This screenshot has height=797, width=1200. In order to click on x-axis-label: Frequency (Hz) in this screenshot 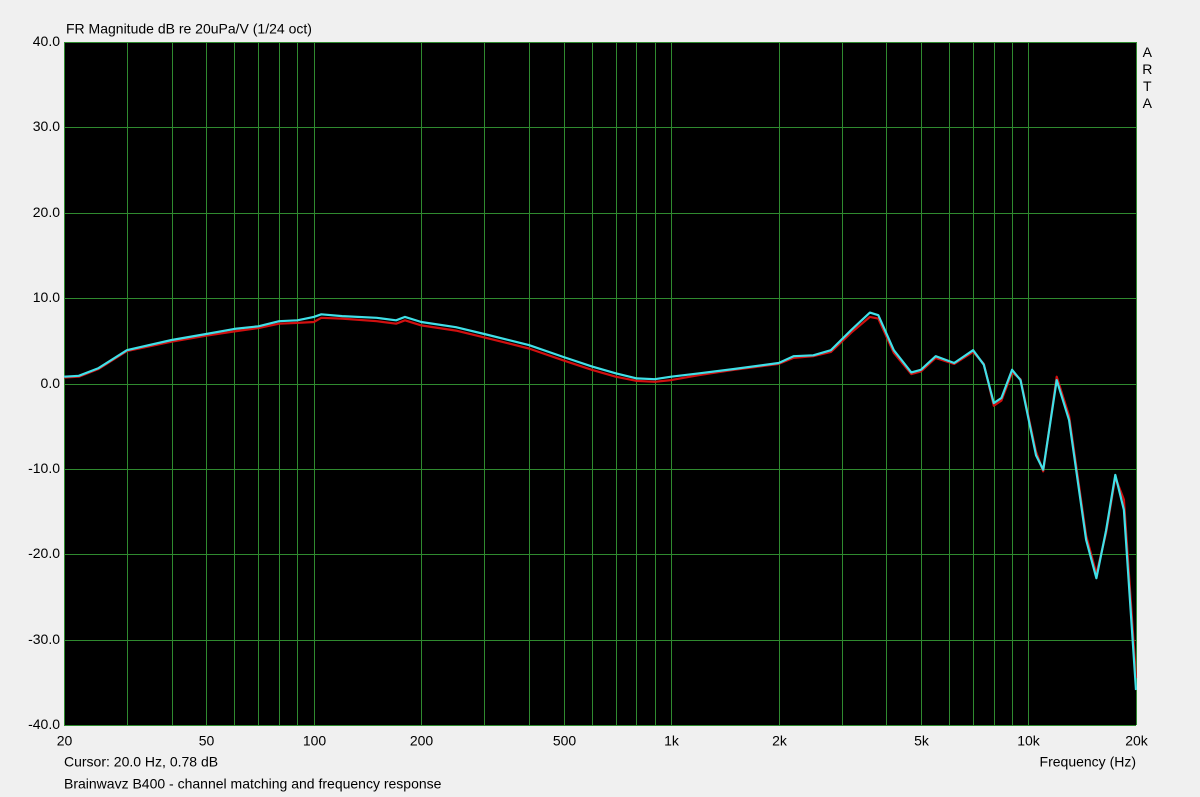, I will do `click(1088, 762)`.